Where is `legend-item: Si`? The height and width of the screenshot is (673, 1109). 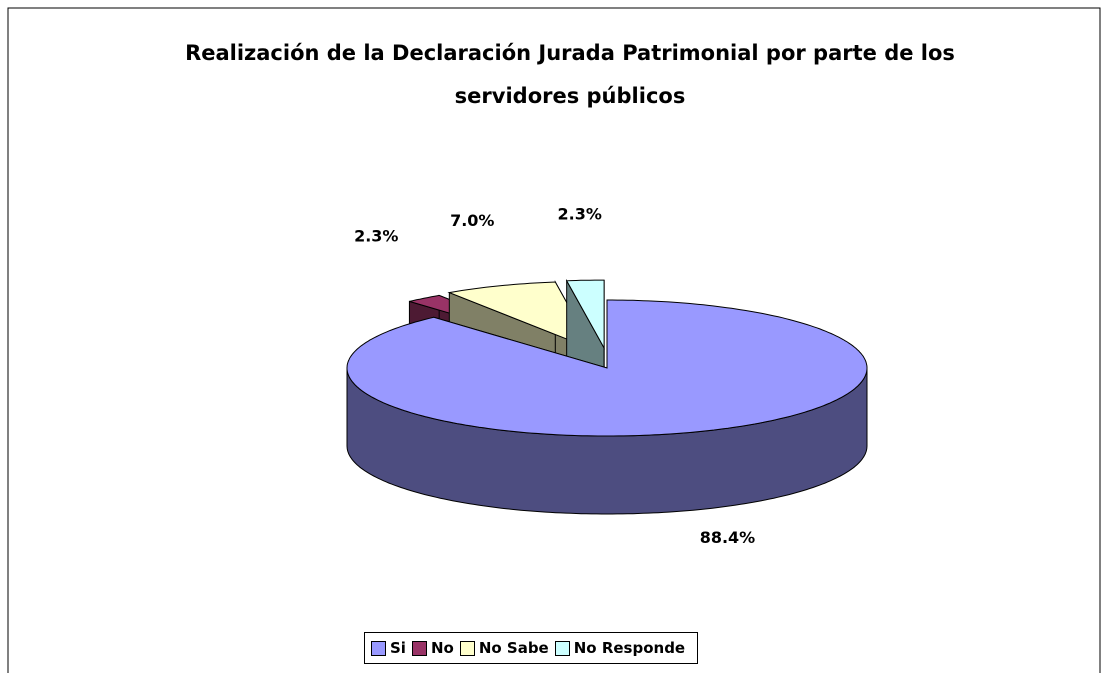
legend-item: Si is located at coordinates (388, 648).